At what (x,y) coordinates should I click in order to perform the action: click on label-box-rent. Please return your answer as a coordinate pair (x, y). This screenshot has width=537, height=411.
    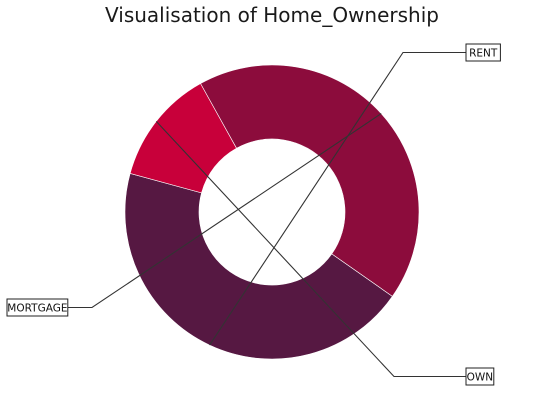
    Looking at the image, I should click on (483, 52).